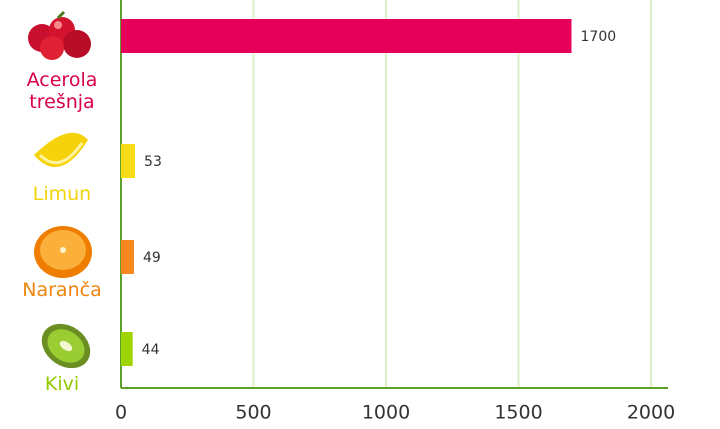  Describe the element at coordinates (62, 384) in the screenshot. I see `category-label: Kivi` at that location.